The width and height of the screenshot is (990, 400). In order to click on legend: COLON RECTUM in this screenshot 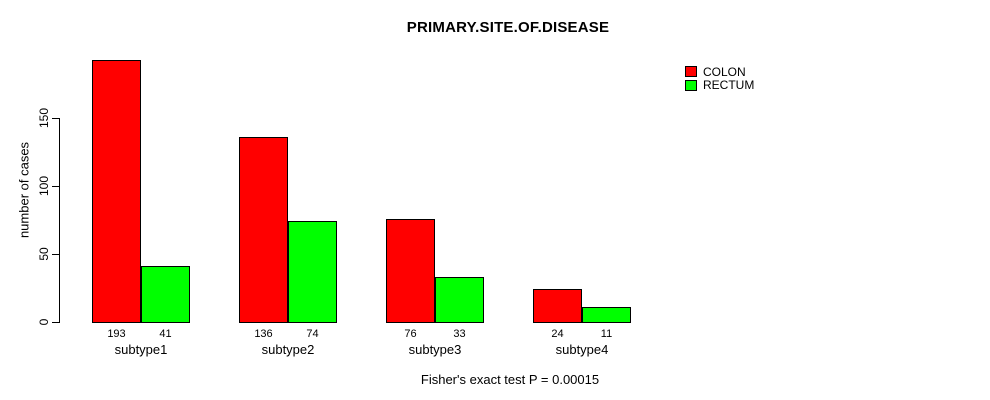, I will do `click(719, 78)`.